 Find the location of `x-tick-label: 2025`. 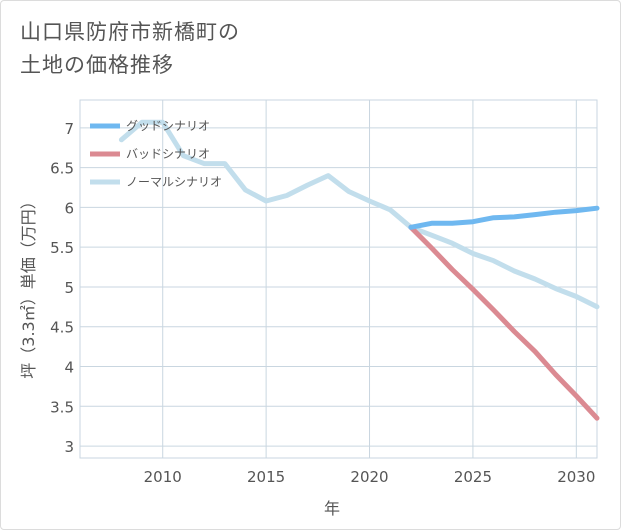

x-tick-label: 2025 is located at coordinates (473, 477).